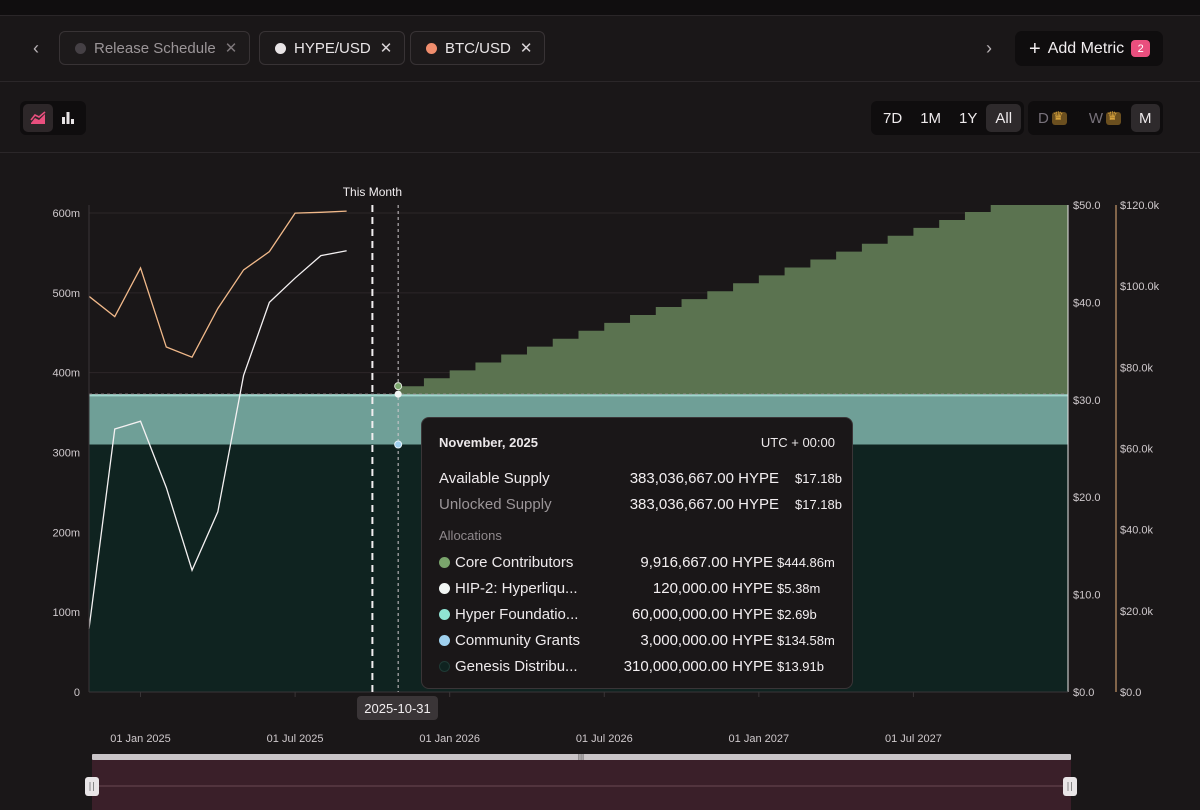 The width and height of the screenshot is (1200, 810). What do you see at coordinates (893, 118) in the screenshot?
I see `range-7d-button: 7D` at bounding box center [893, 118].